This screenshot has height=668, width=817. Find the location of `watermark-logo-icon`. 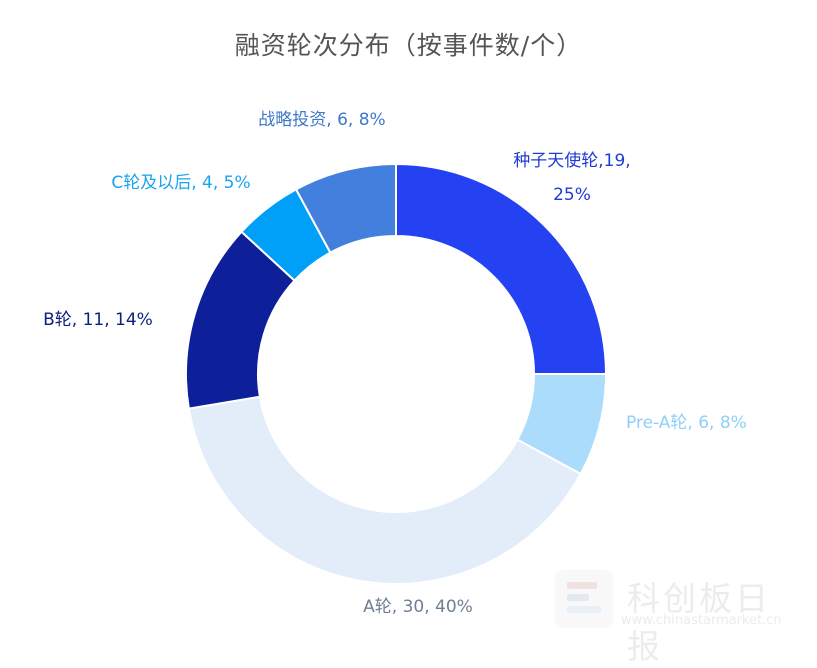

watermark-logo-icon is located at coordinates (584, 599).